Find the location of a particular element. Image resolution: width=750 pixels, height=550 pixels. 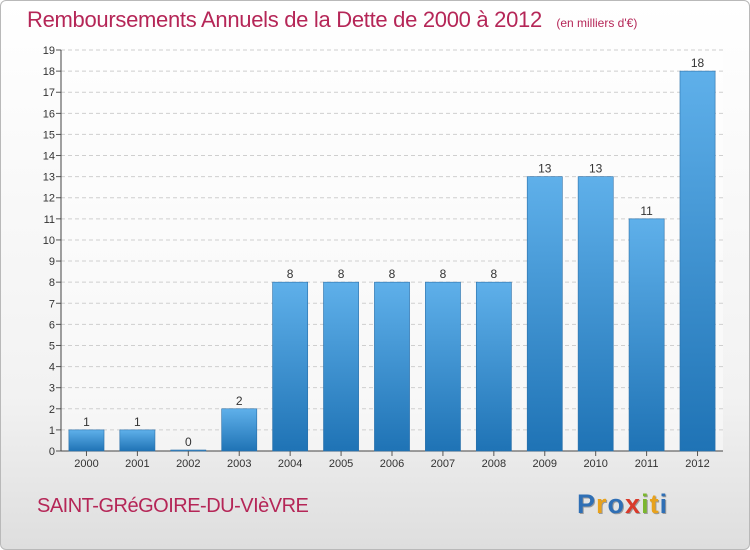

y-tick-label: 13 is located at coordinates (49, 178).